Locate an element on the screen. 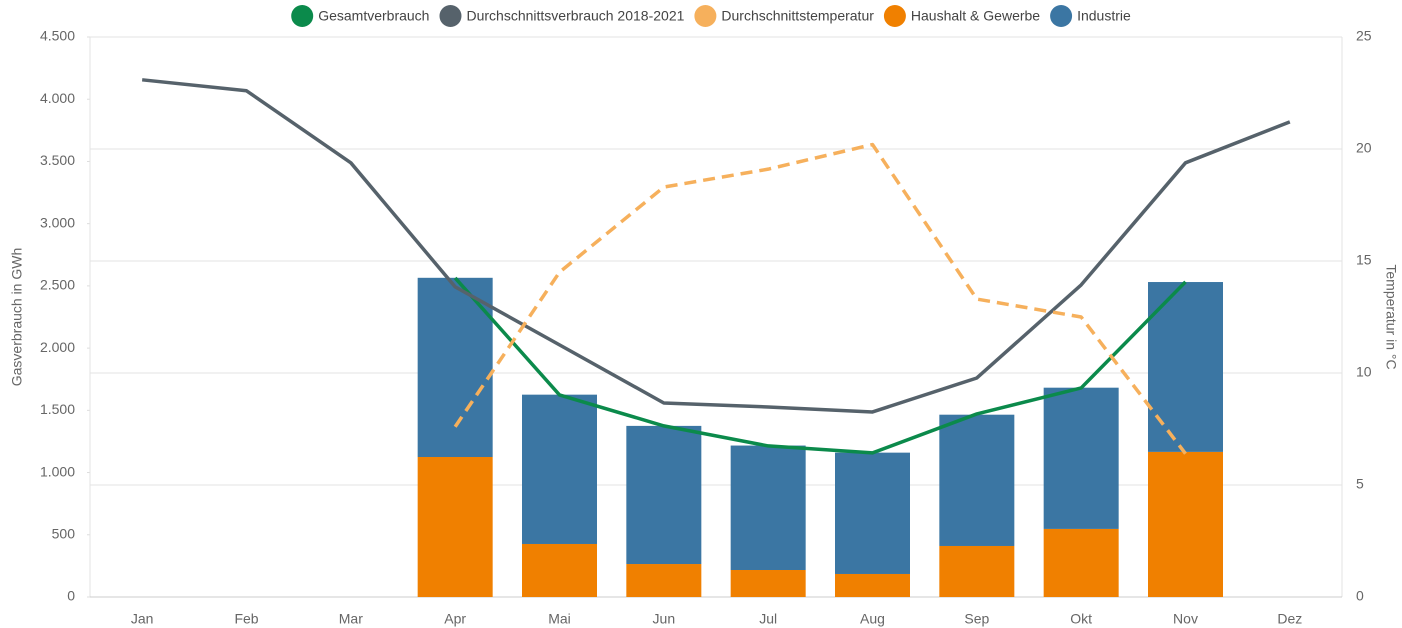 The image size is (1402, 628). y2-tick-label: 10 is located at coordinates (1364, 372).